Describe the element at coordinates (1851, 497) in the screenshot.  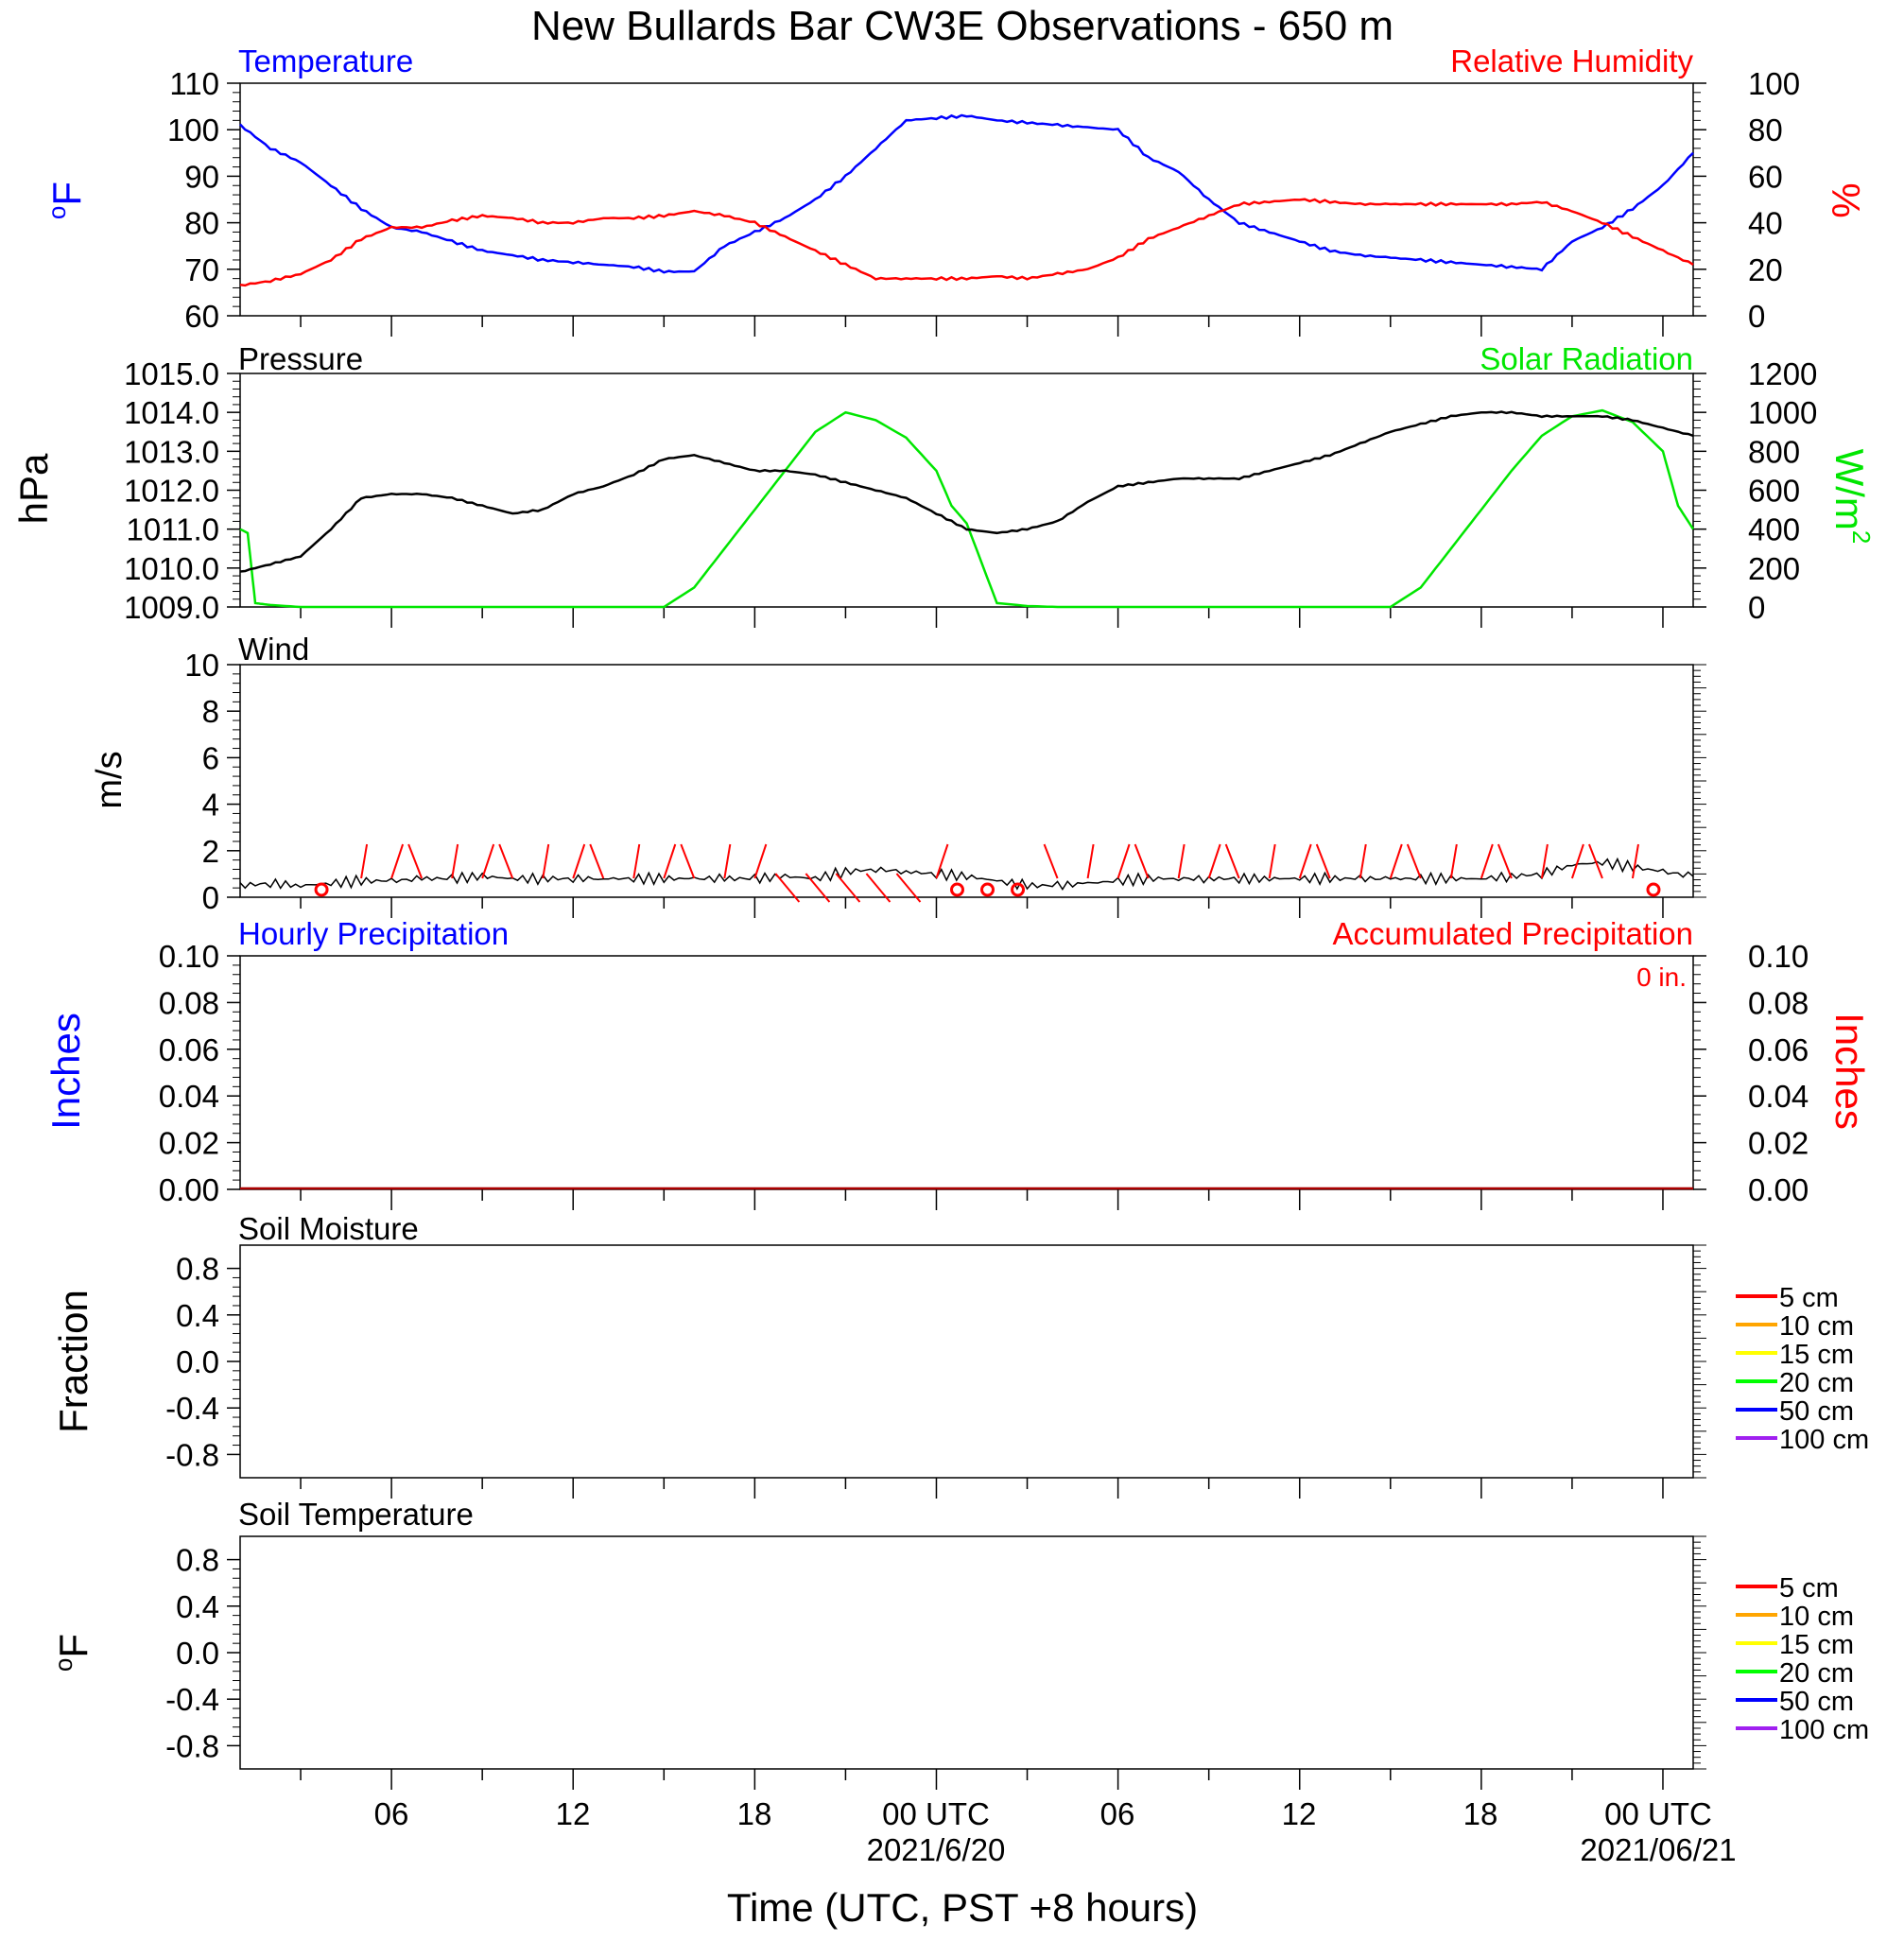
I see `solar-y-label: W/m2` at that location.